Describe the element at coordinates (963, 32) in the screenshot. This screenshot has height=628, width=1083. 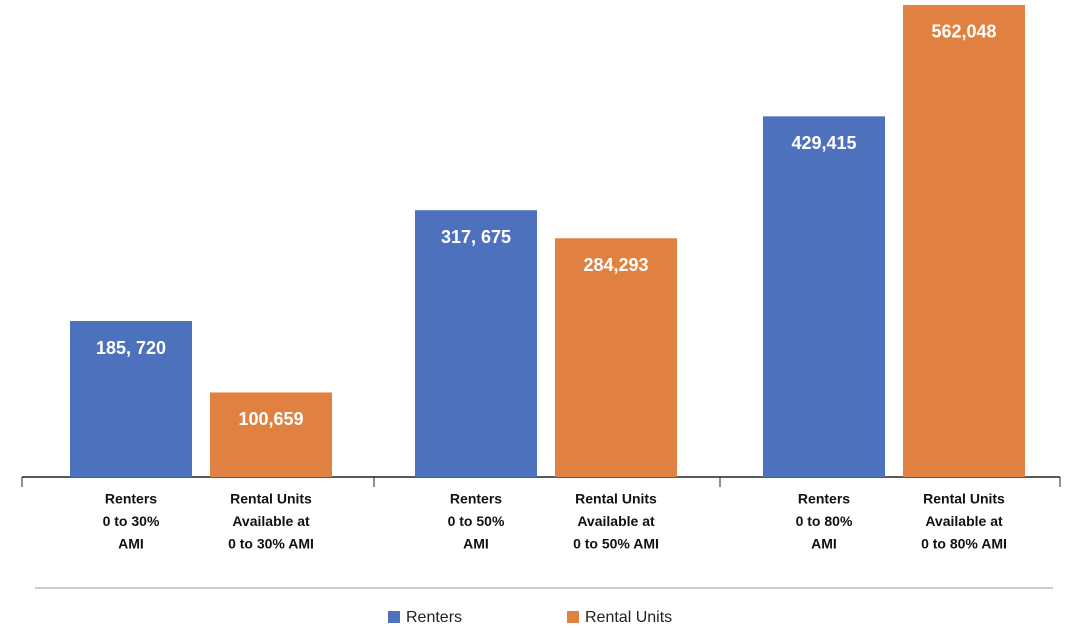
I see `value-label: 562,048` at that location.